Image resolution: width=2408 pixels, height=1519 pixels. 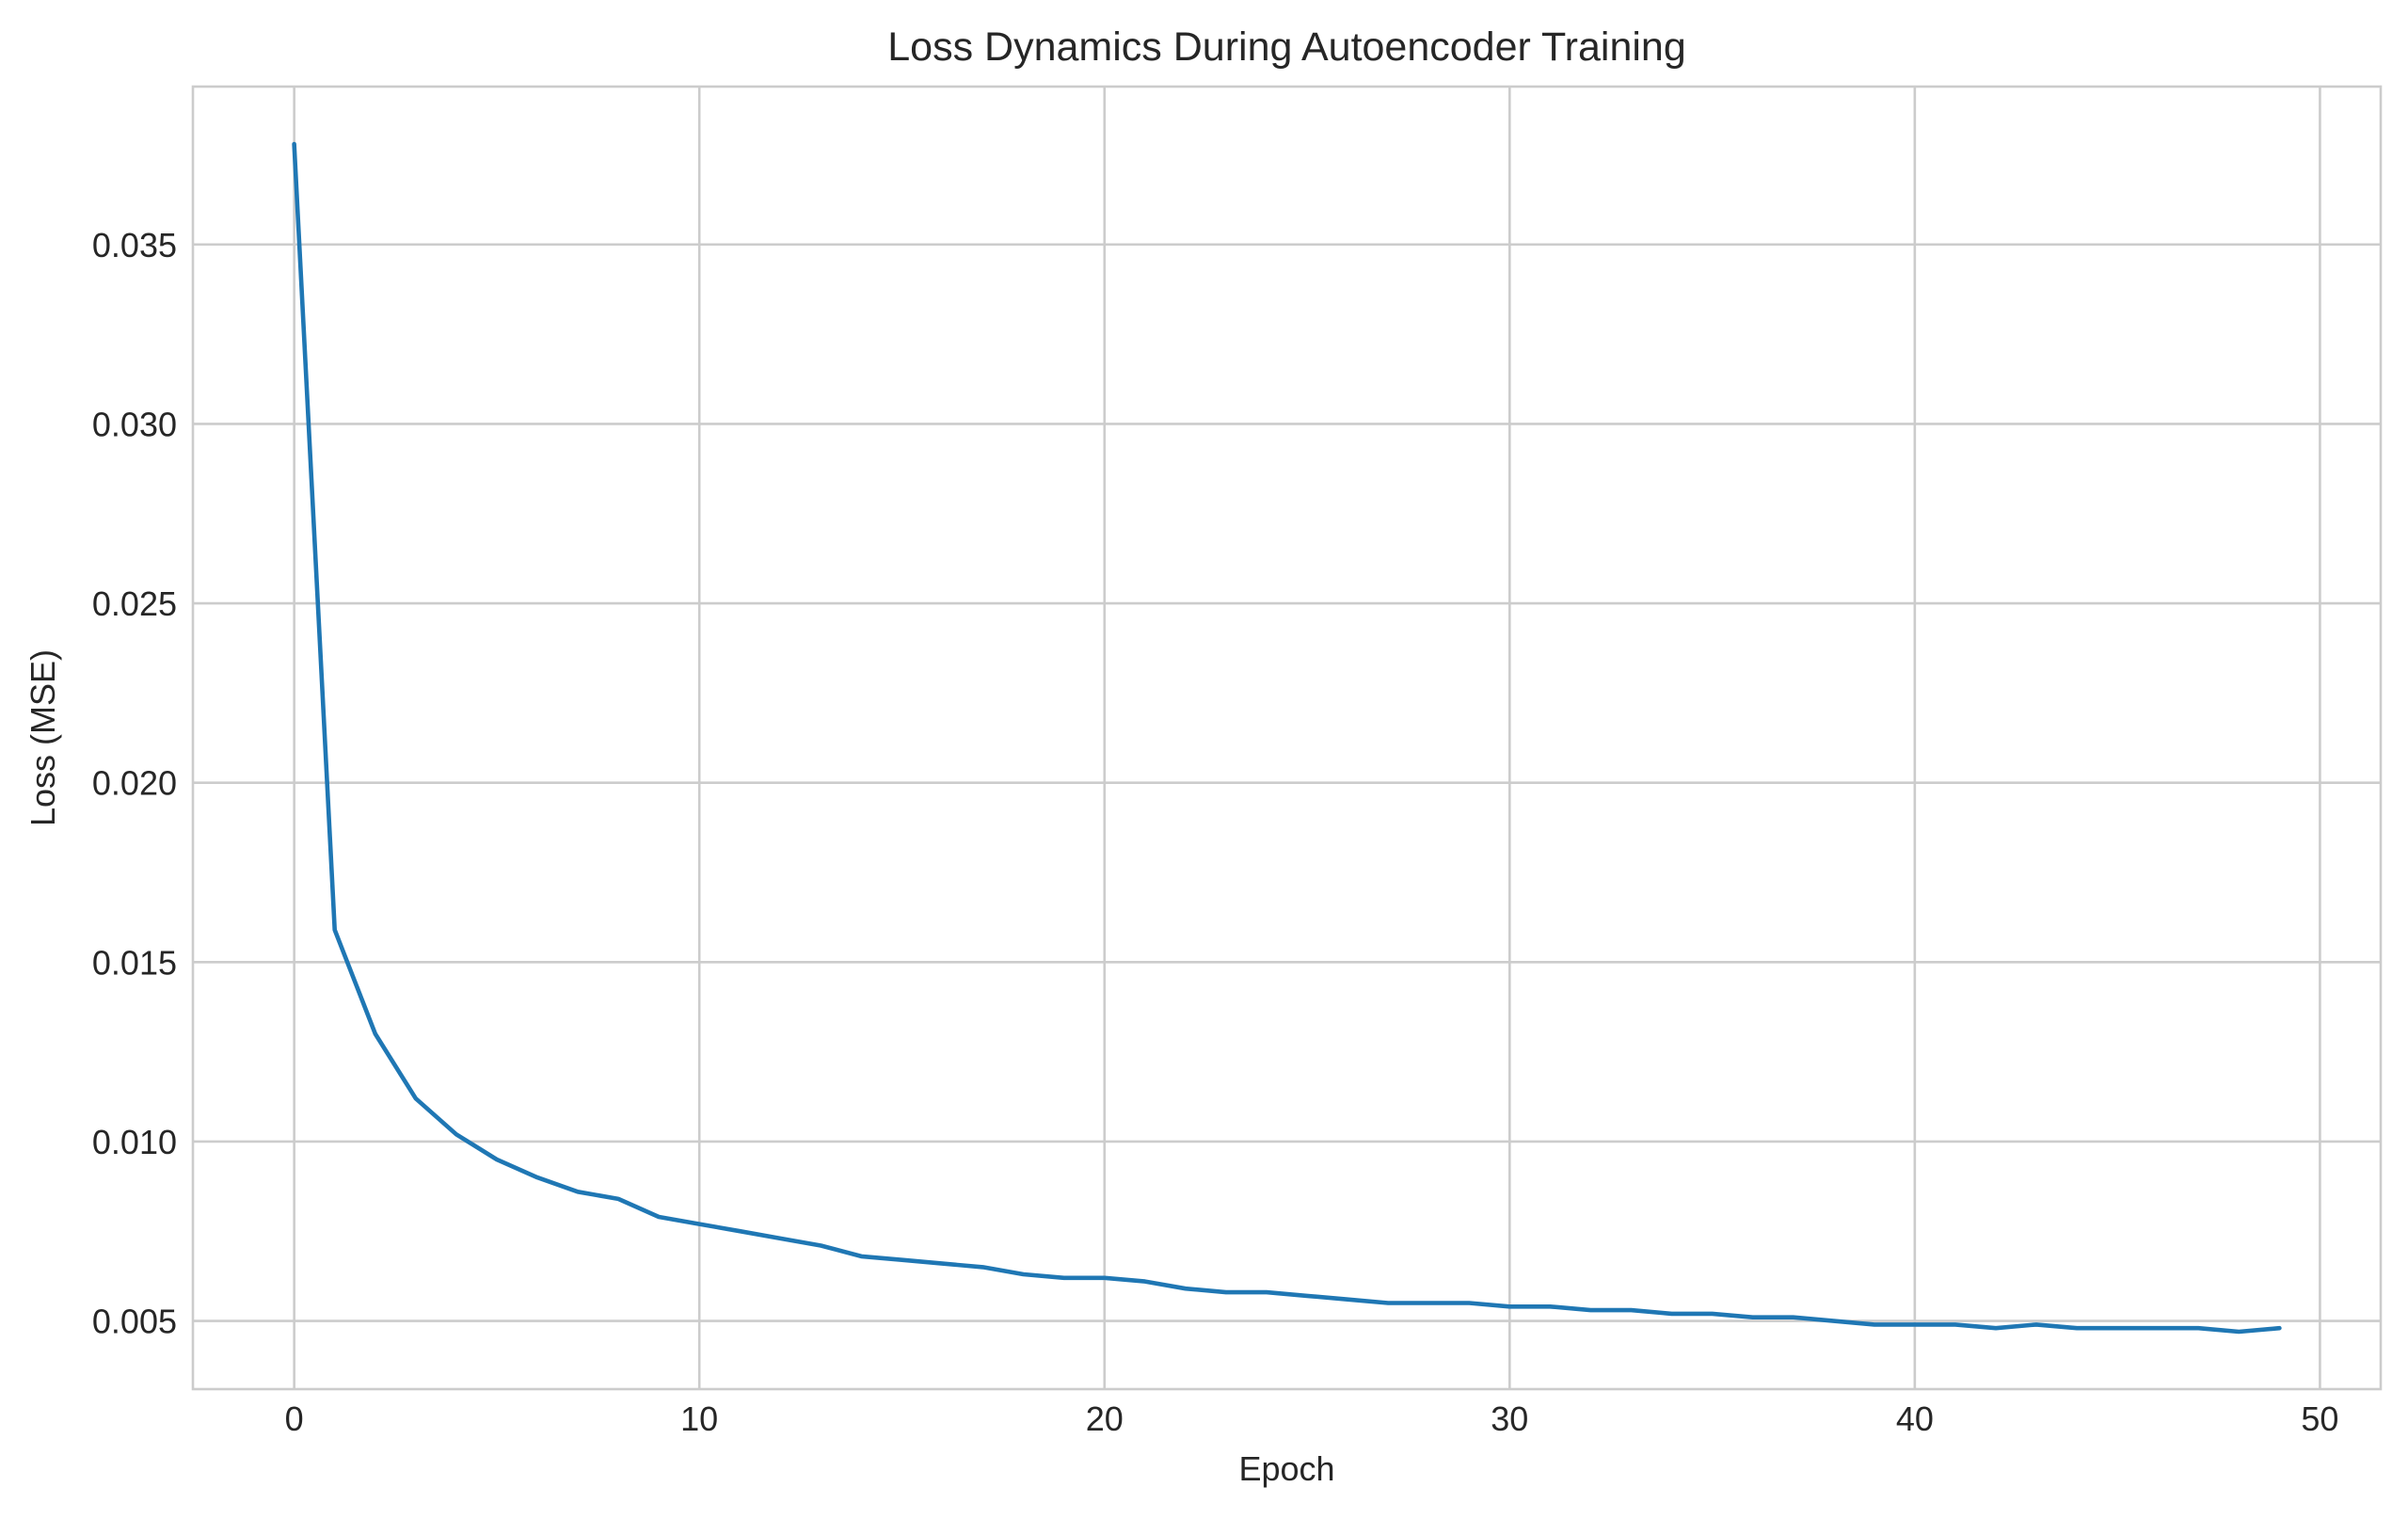 I want to click on x-tick-labels: 0 10 20 30 40 50, so click(x=1312, y=1419).